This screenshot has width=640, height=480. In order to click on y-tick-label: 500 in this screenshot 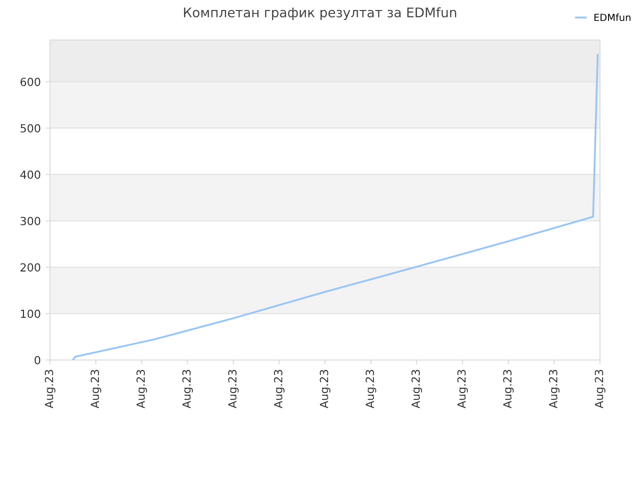, I will do `click(30, 128)`.